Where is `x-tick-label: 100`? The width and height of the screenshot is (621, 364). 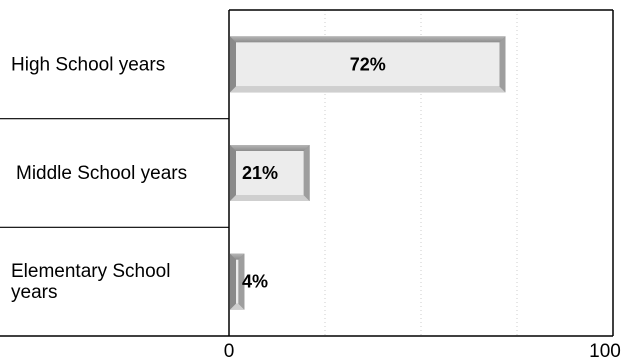 x-tick-label: 100 is located at coordinates (605, 351).